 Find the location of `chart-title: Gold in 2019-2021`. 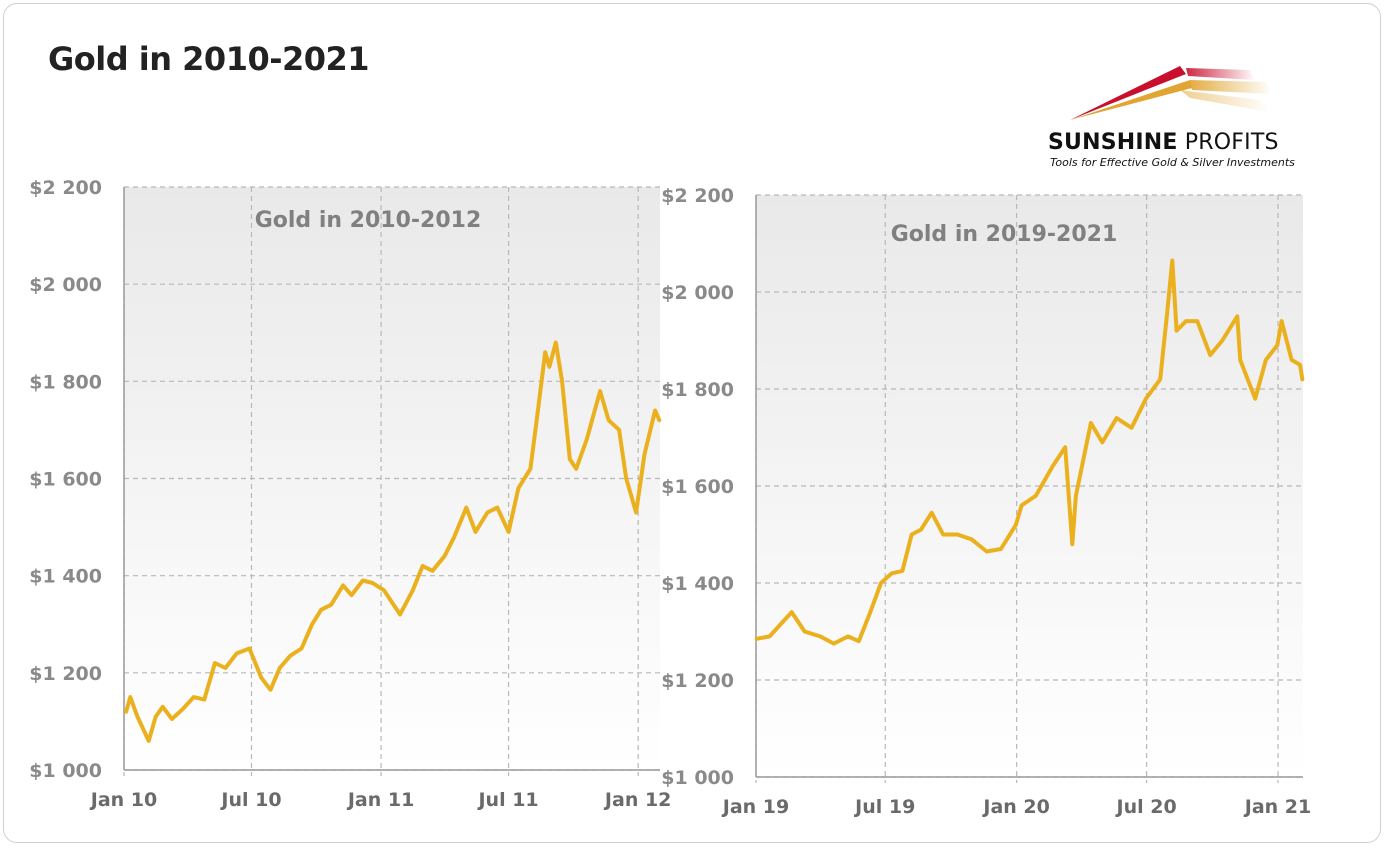

chart-title: Gold in 2019-2021 is located at coordinates (1004, 234).